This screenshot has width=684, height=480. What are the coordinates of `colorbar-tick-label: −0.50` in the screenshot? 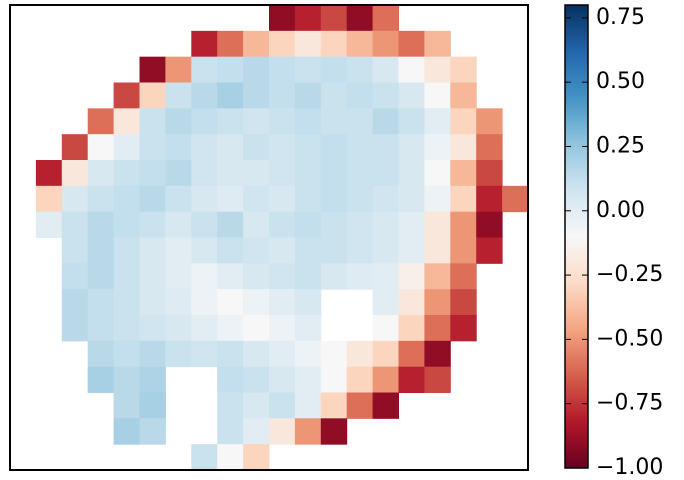 It's located at (629, 338).